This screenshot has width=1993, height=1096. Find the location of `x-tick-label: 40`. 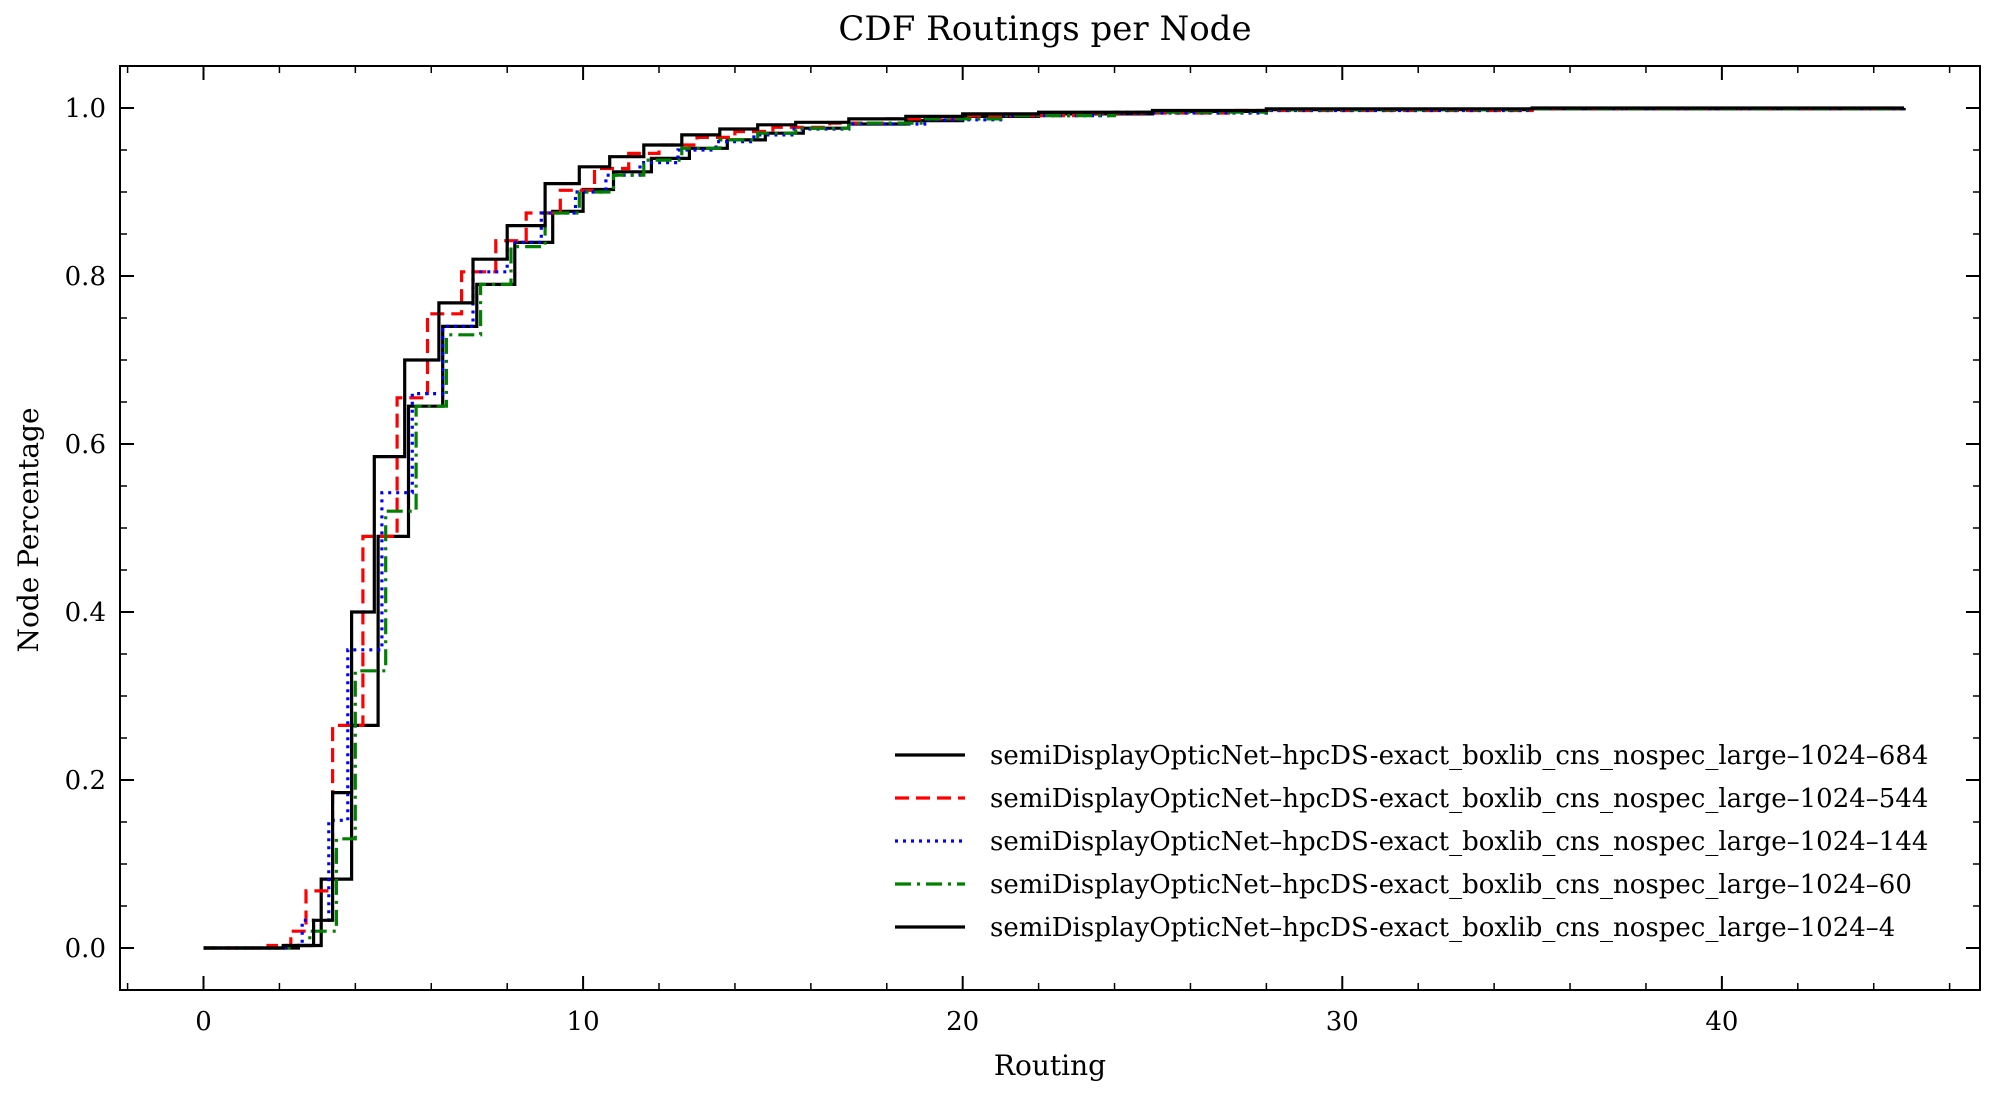

x-tick-label: 40 is located at coordinates (1721, 1022).